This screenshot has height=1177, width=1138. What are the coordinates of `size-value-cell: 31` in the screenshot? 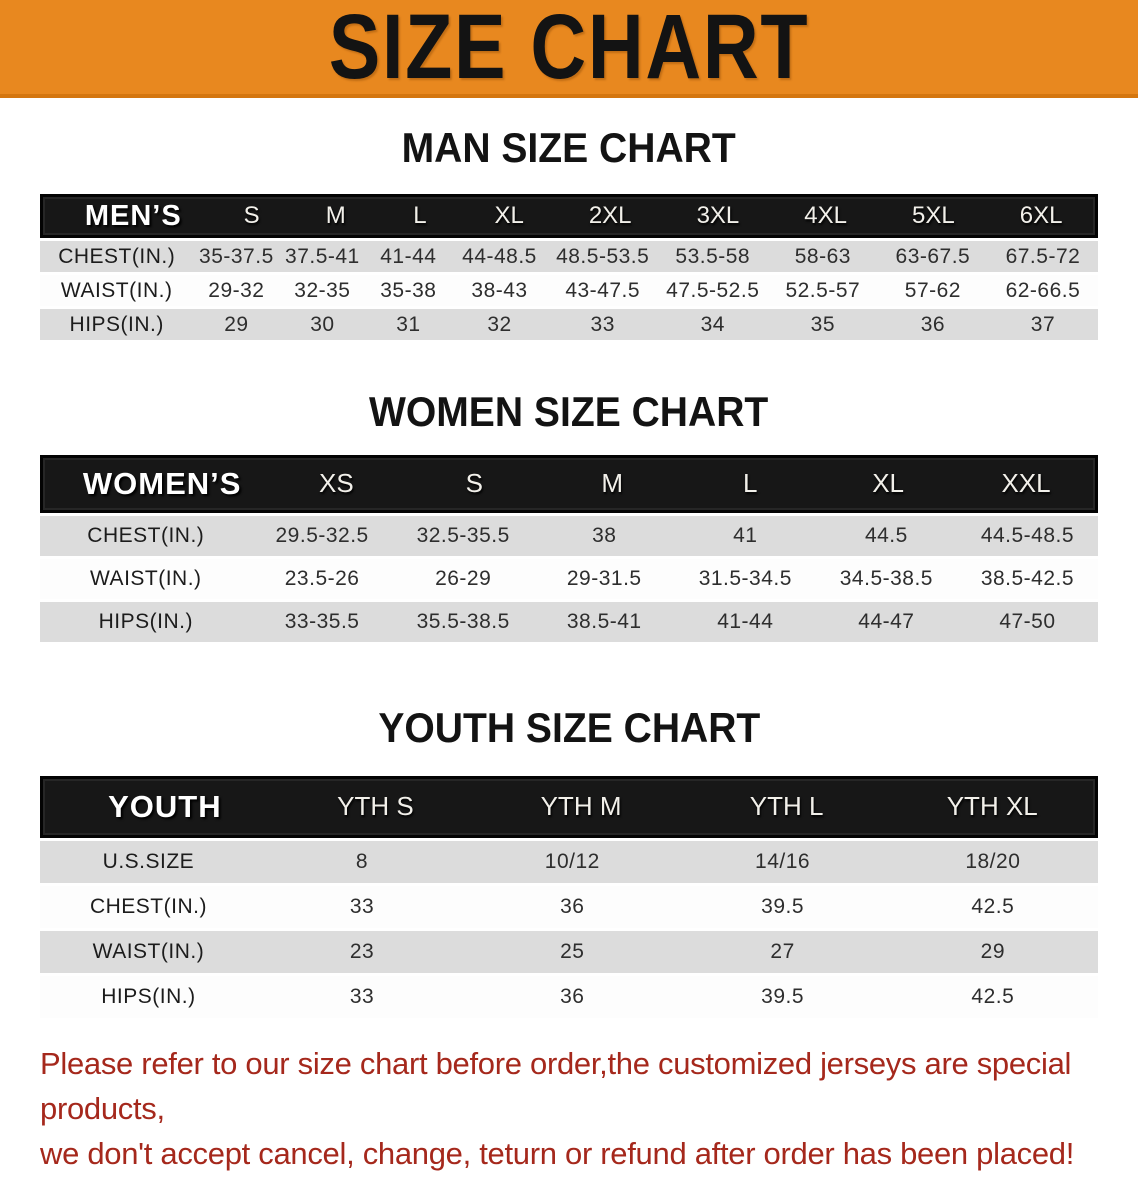 It's located at (408, 324).